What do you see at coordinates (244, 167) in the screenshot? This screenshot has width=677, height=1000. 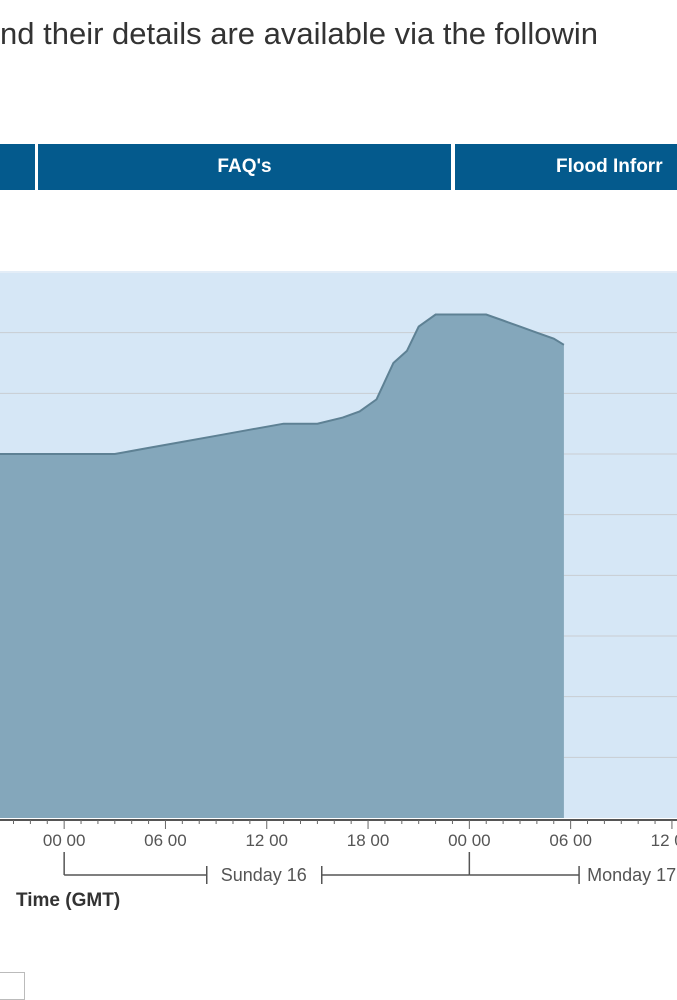 I see `nav-tab-faqs: FAQ's` at bounding box center [244, 167].